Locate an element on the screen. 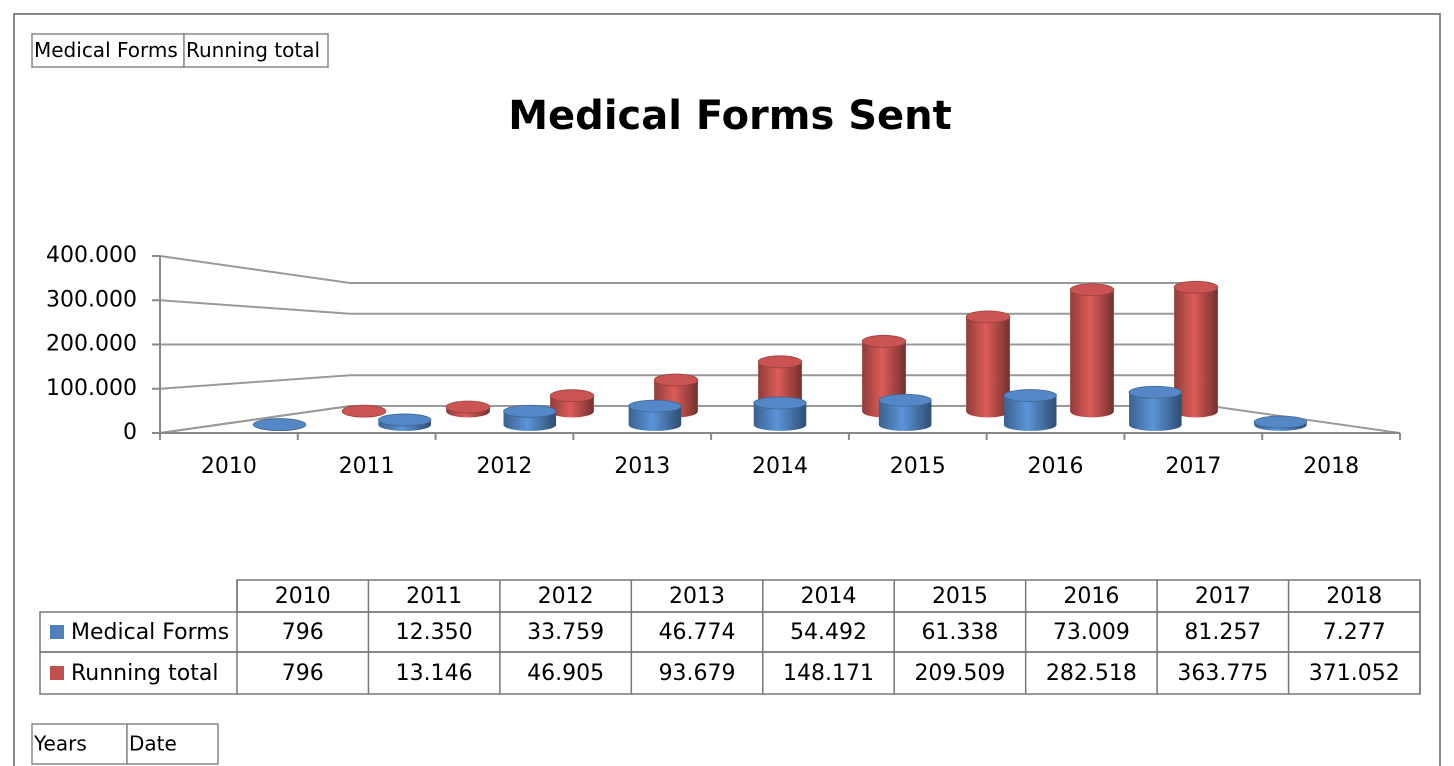  table-header: 2014 is located at coordinates (829, 596).